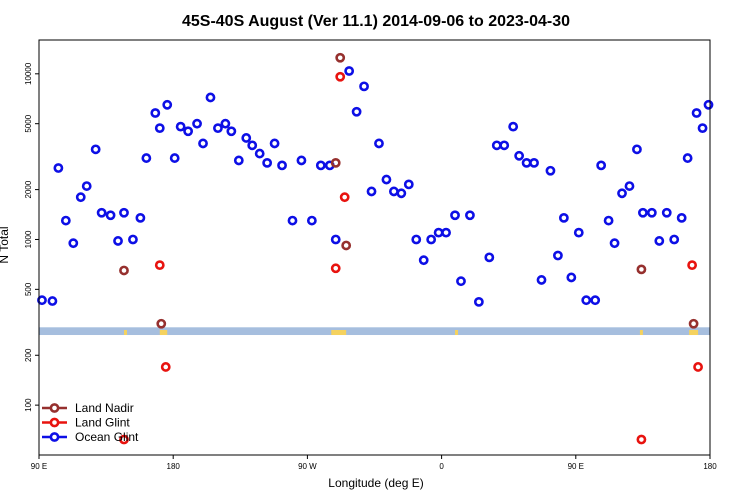 This screenshot has height=500, width=750. What do you see at coordinates (54, 422) in the screenshot?
I see `legend-marker-land-glint` at bounding box center [54, 422].